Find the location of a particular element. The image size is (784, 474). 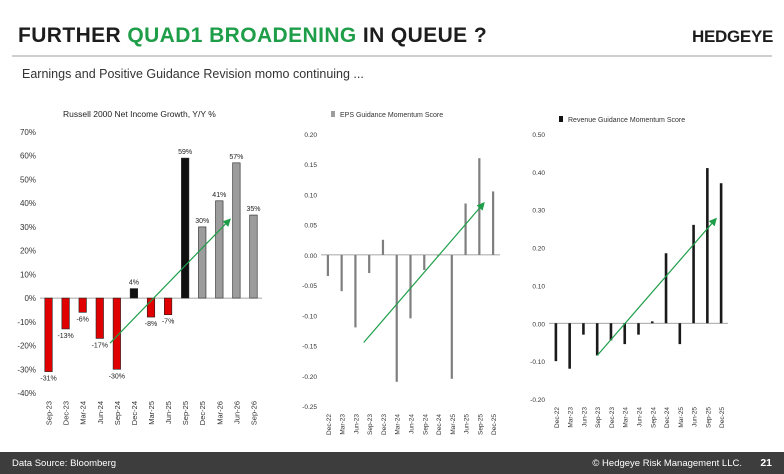

data-label-Dec-23: -13% is located at coordinates (65, 336).